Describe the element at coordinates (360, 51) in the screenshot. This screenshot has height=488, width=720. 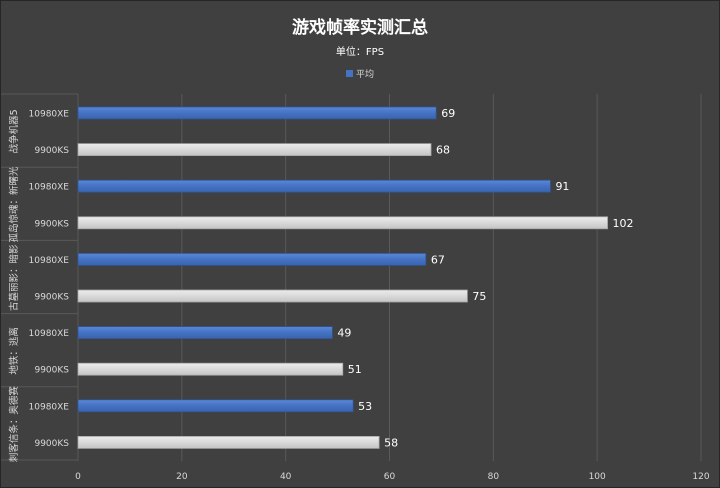
I see `chart-subtitle: 单位：FPS` at that location.